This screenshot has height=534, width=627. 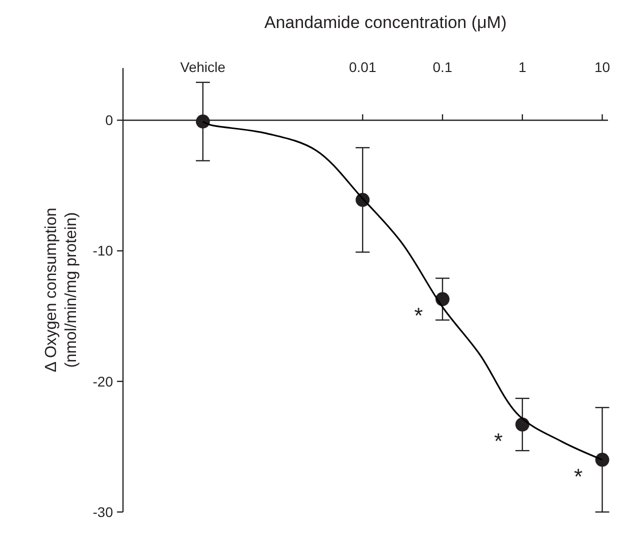 I want to click on point, so click(x=602, y=459).